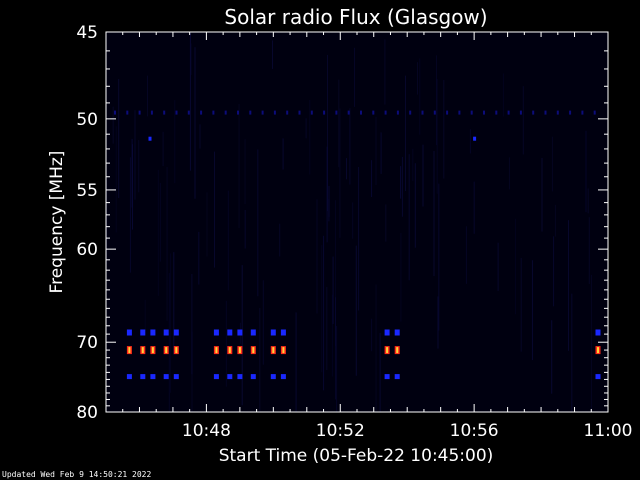 The image size is (640, 480). I want to click on x-tick-label: 10:52, so click(340, 431).